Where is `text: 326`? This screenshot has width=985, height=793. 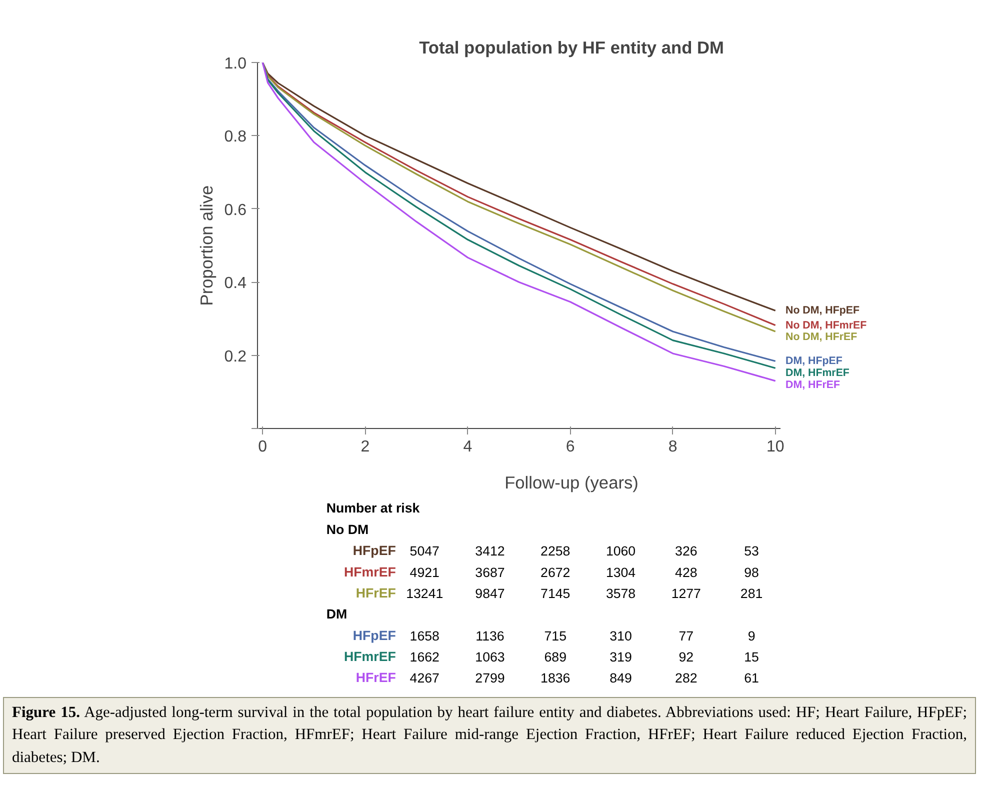
text: 326 is located at coordinates (686, 551).